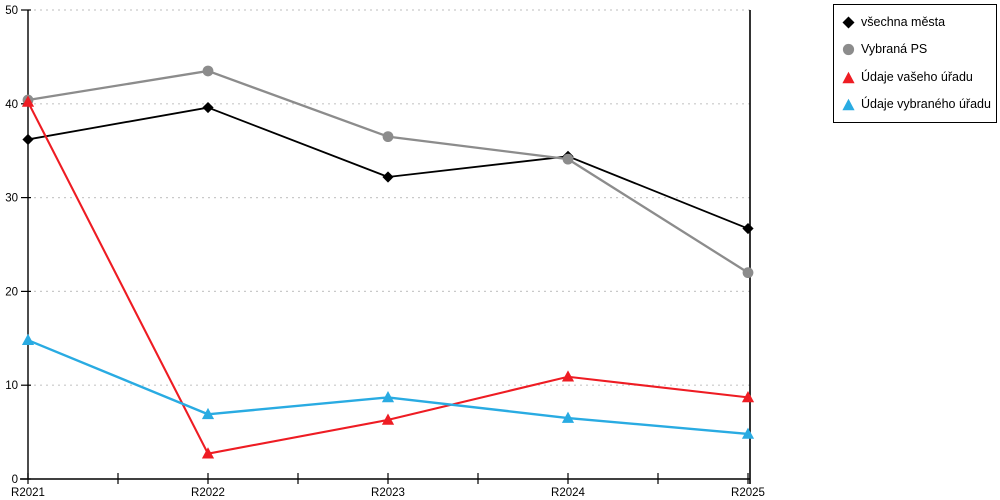 This screenshot has width=1000, height=500. I want to click on y-tick-label: 10, so click(11, 386).